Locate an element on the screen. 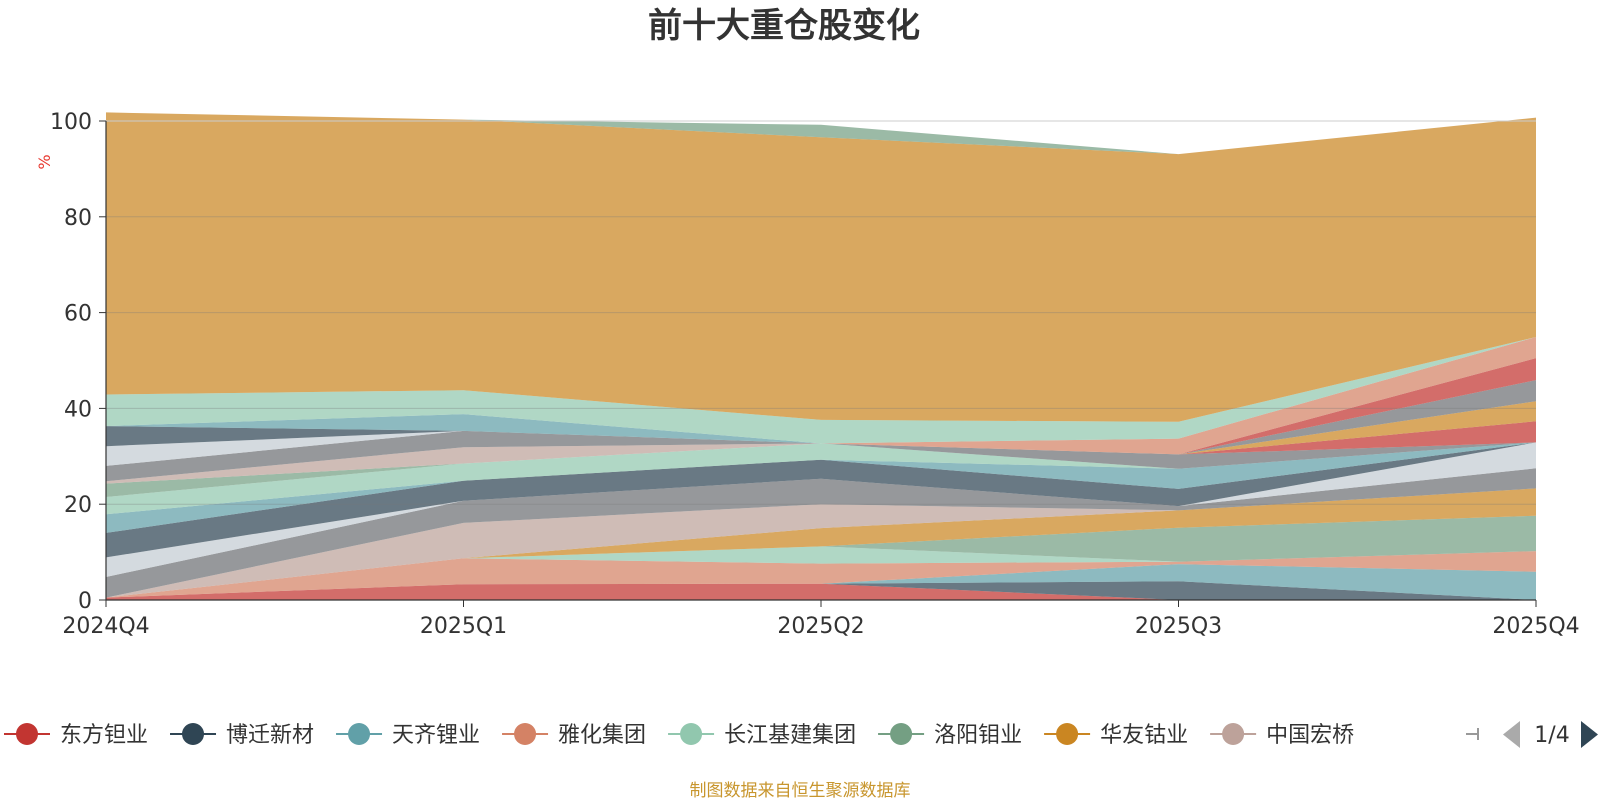  legend-item-博迁新材: 博迁新材 is located at coordinates (242, 735).